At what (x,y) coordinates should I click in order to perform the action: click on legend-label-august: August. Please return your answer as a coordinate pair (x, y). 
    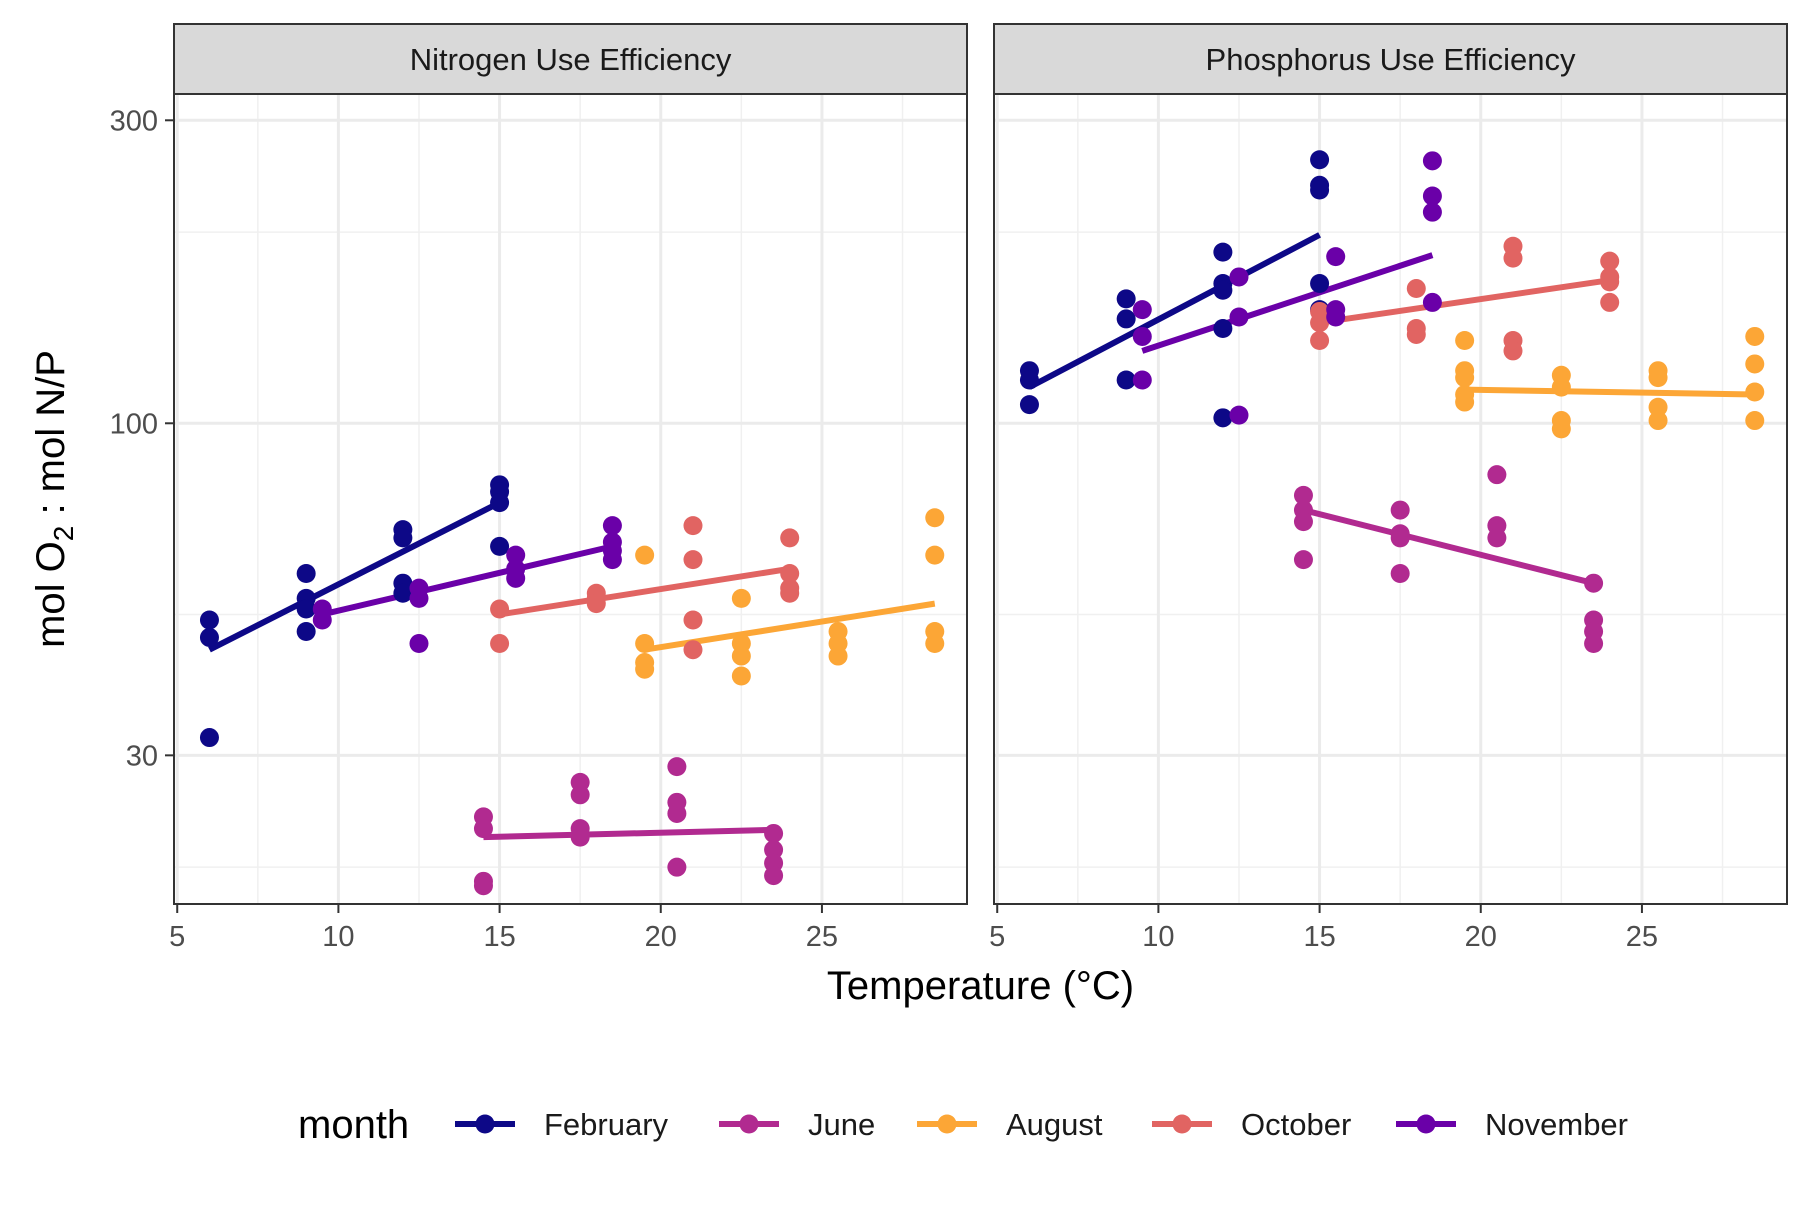
    Looking at the image, I should click on (1054, 1124).